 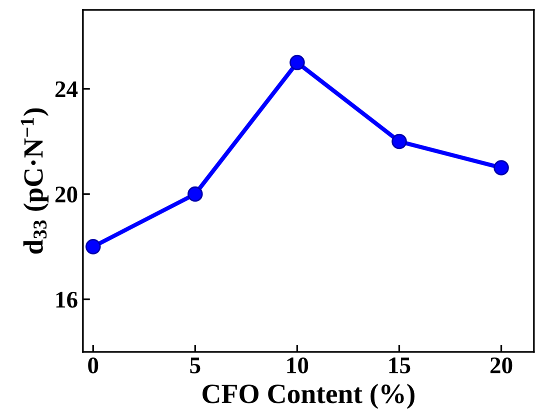 I want to click on x-tick-label: 20, so click(x=501, y=365).